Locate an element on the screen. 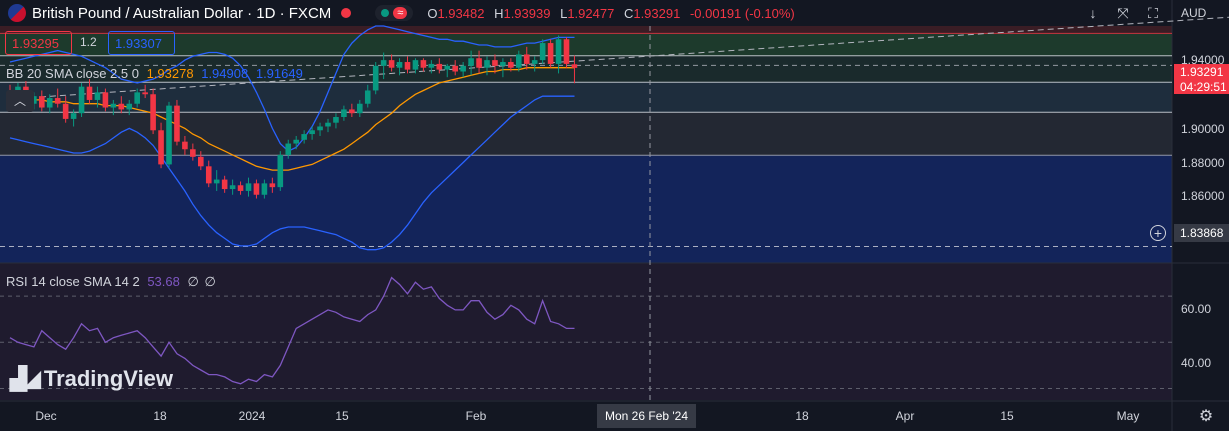 The image size is (1229, 431). price-change: -0.00191 (-0.10%) is located at coordinates (742, 13).